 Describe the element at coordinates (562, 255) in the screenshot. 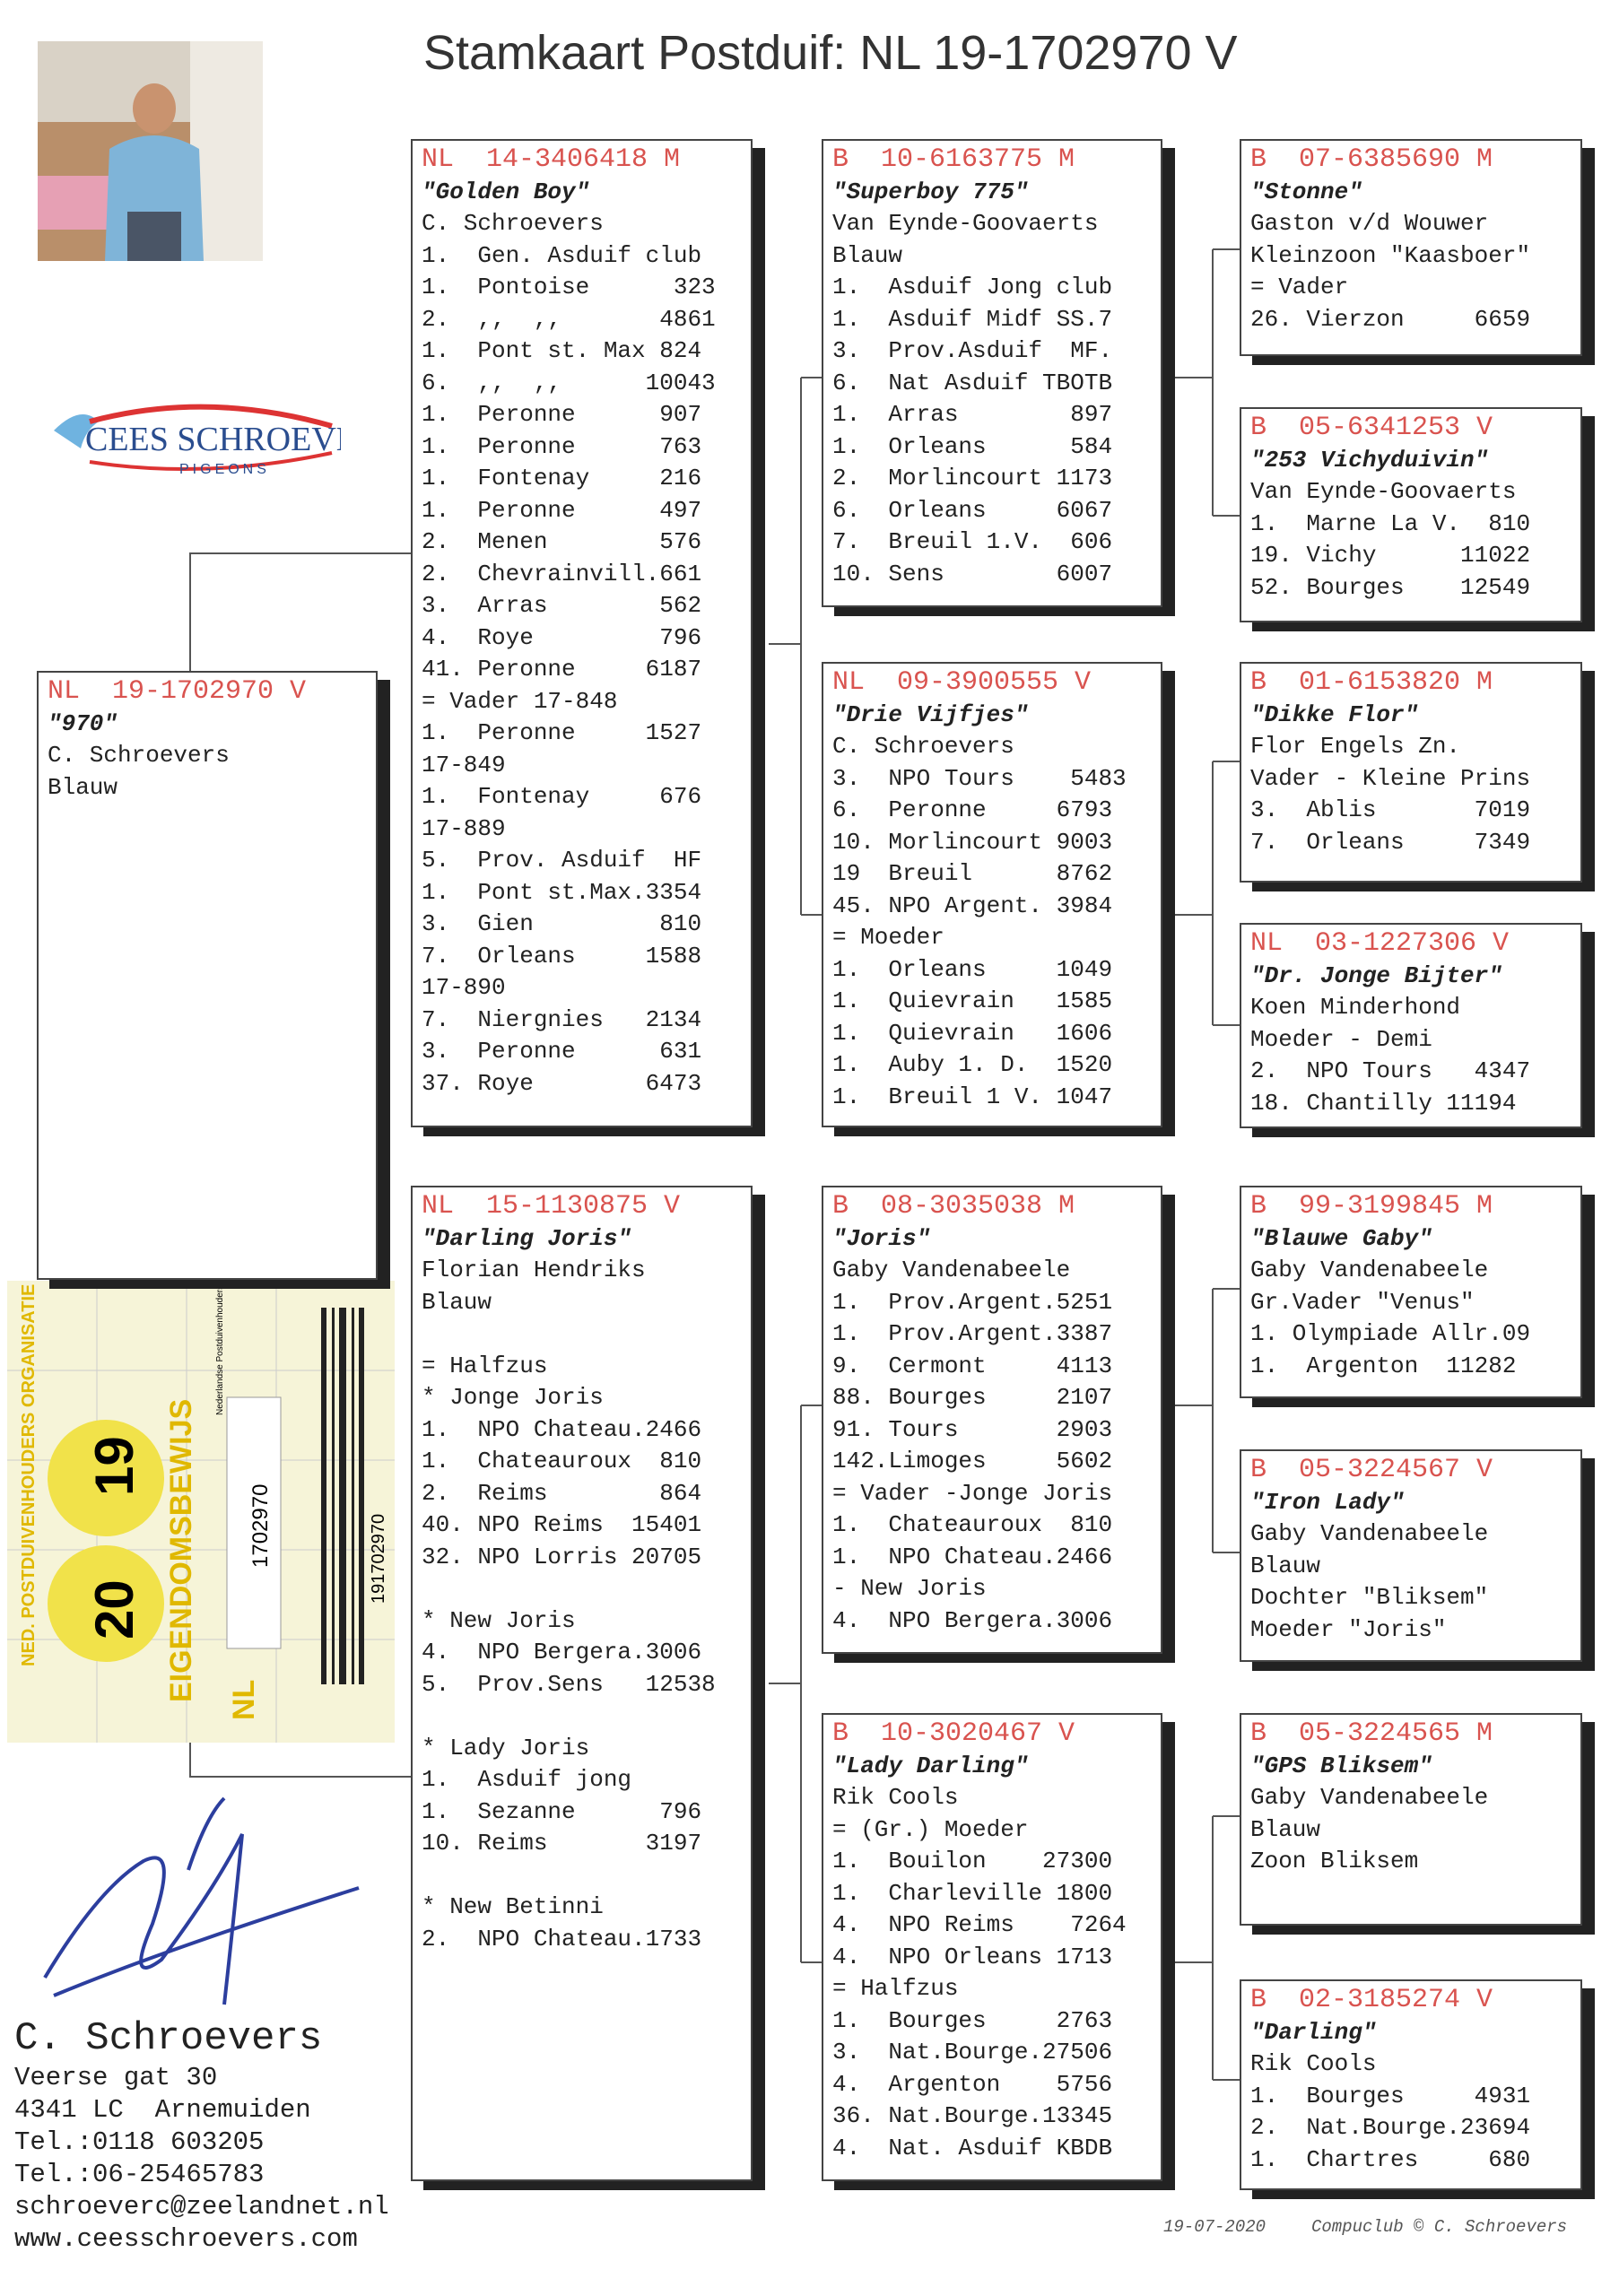

I see `pedigree-line: 1. Gen. Asduif club` at that location.